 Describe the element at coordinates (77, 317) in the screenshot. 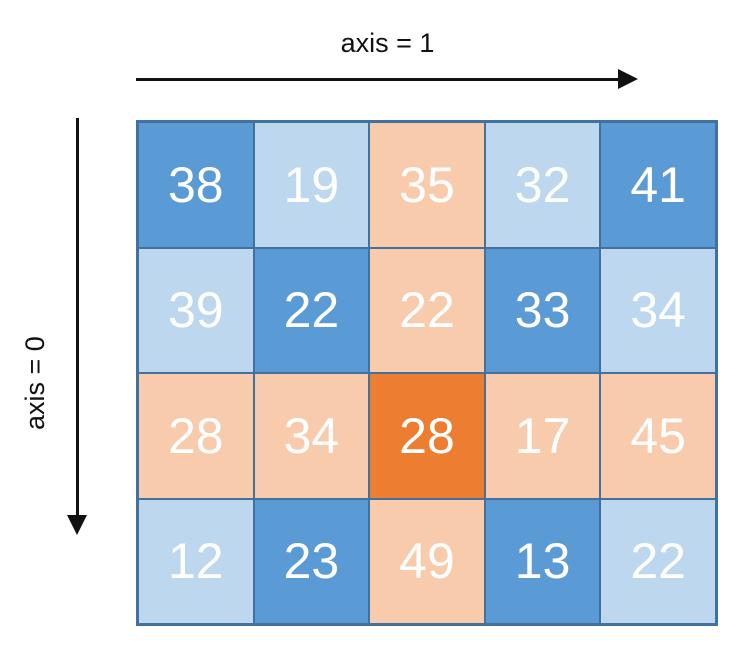

I see `axis-0-arrow-line` at that location.